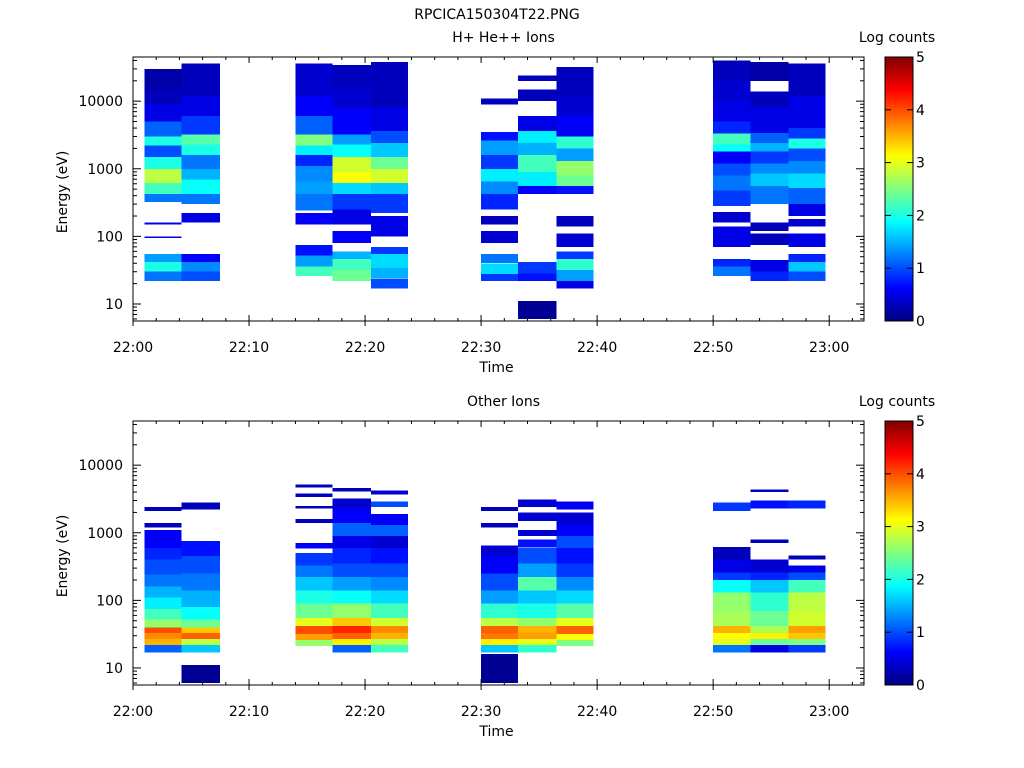 This screenshot has height=768, width=1024. Describe the element at coordinates (105, 534) in the screenshot. I see `y-tick-label: 1000` at that location.